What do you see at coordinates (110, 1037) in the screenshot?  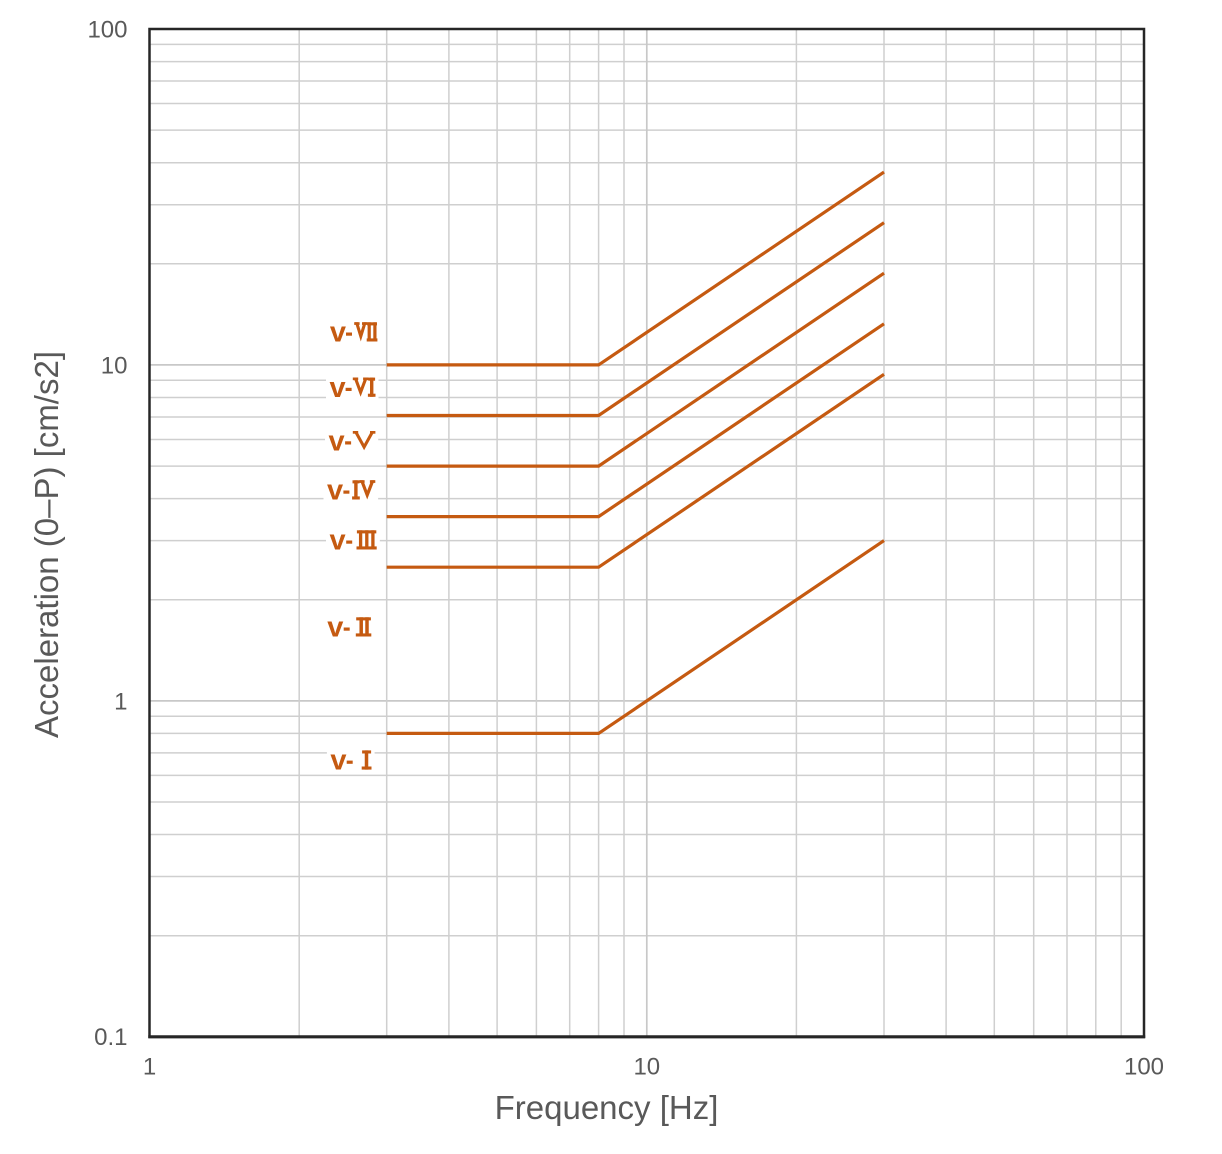 I see `svg-text: 0.1` at bounding box center [110, 1037].